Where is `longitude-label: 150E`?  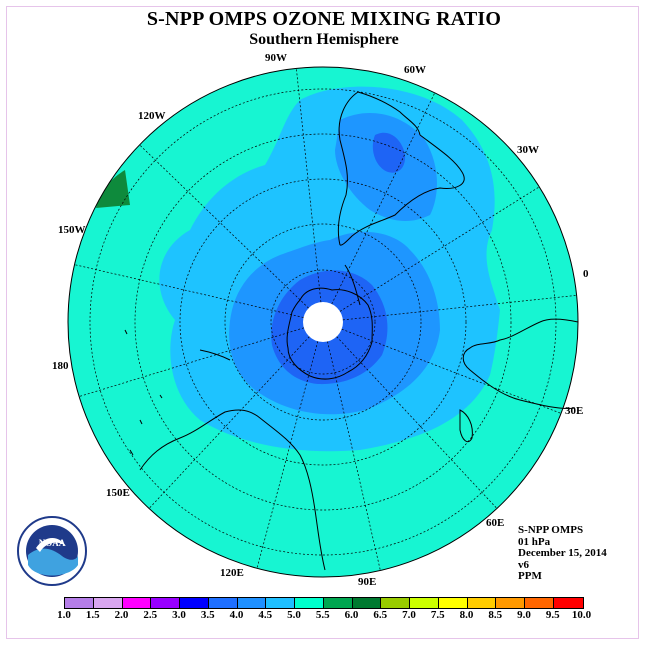 longitude-label: 150E is located at coordinates (118, 493).